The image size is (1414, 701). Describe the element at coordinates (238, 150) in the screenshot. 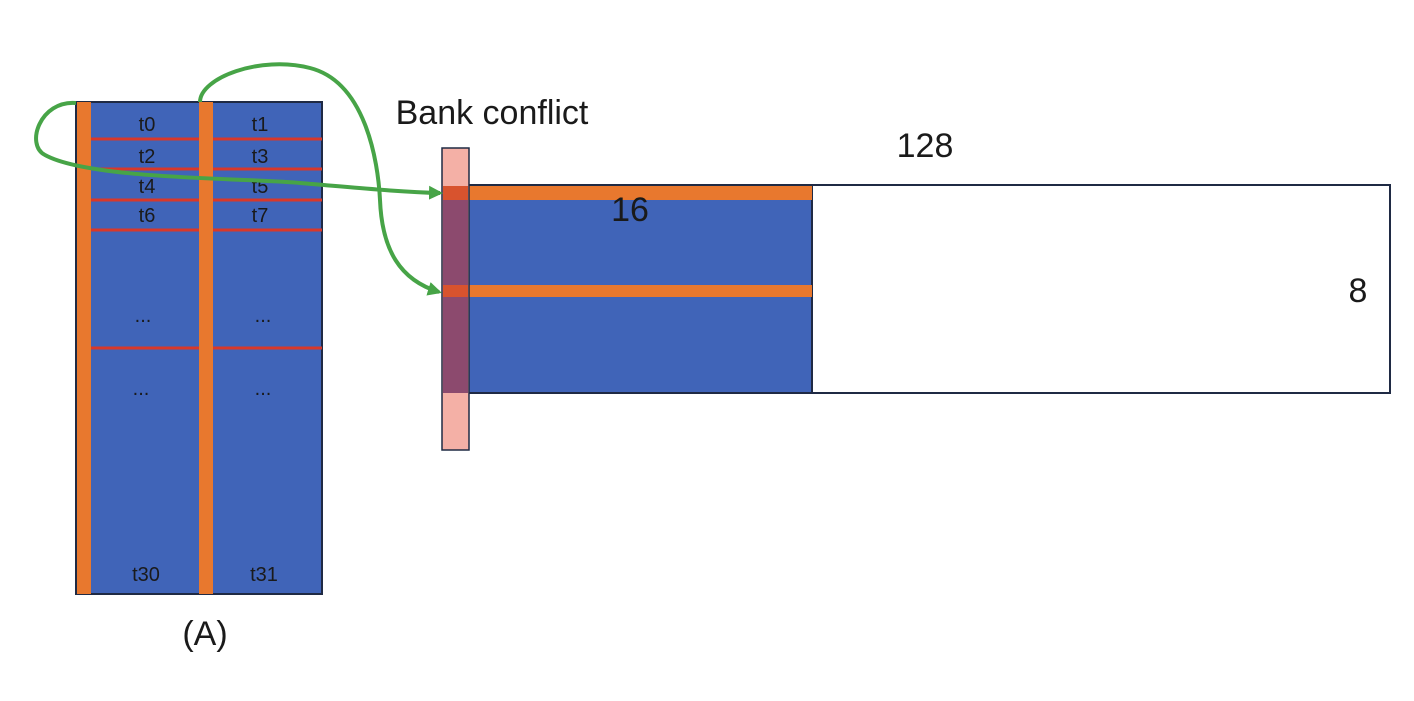

I see `access-arrow-t0` at that location.